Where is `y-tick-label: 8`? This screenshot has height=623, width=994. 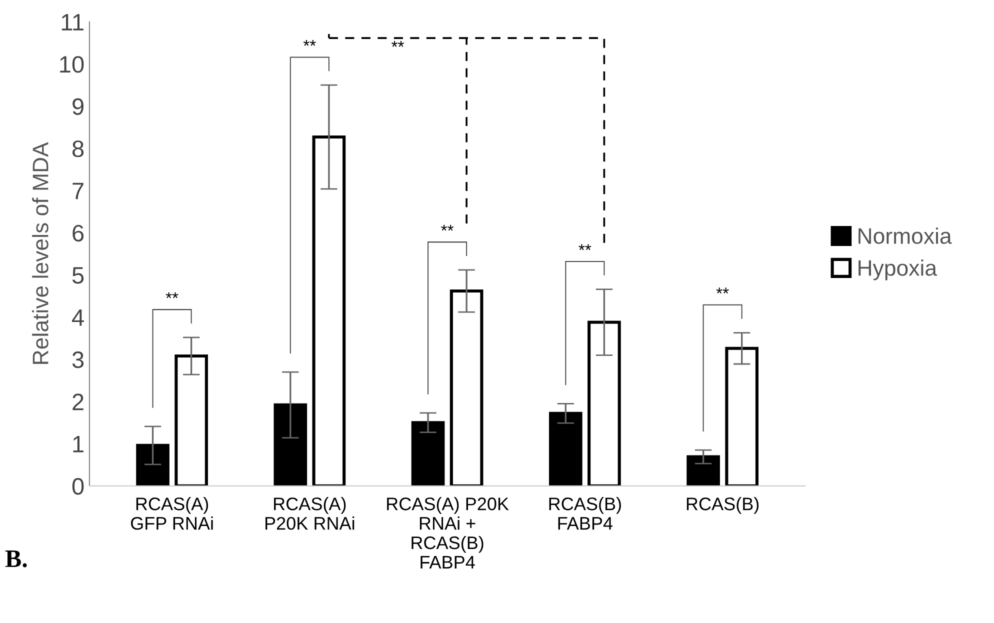
y-tick-label: 8 is located at coordinates (78, 149).